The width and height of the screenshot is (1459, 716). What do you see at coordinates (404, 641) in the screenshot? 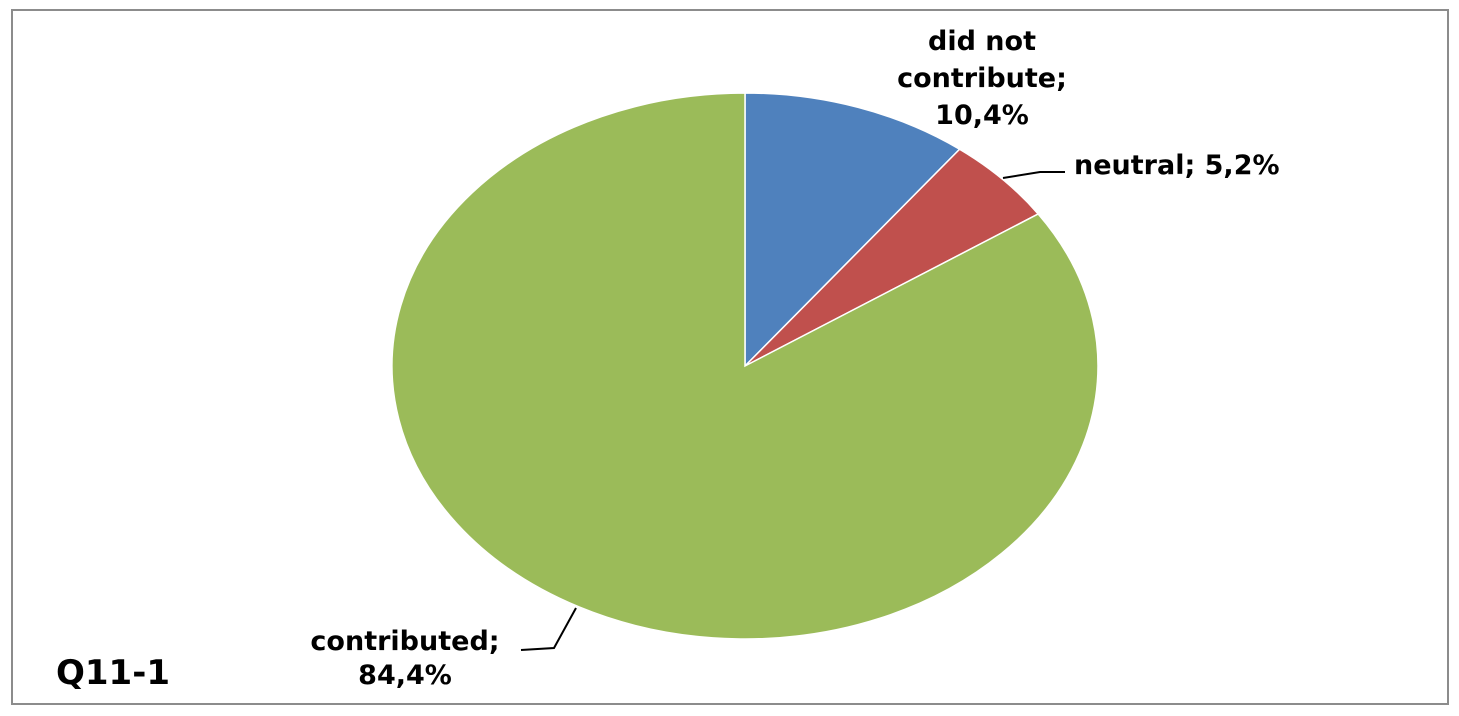
I see `slice-label-line: contributed;` at bounding box center [404, 641].